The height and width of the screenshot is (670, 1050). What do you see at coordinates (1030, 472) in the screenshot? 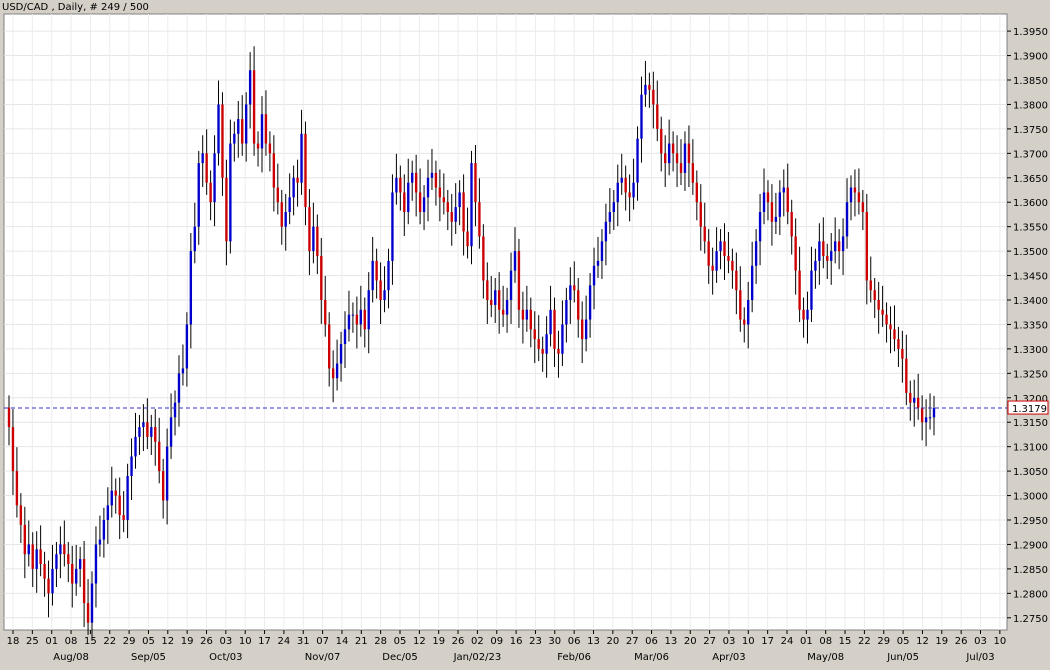
I see `y-tick-label: 1.3050` at bounding box center [1030, 472].